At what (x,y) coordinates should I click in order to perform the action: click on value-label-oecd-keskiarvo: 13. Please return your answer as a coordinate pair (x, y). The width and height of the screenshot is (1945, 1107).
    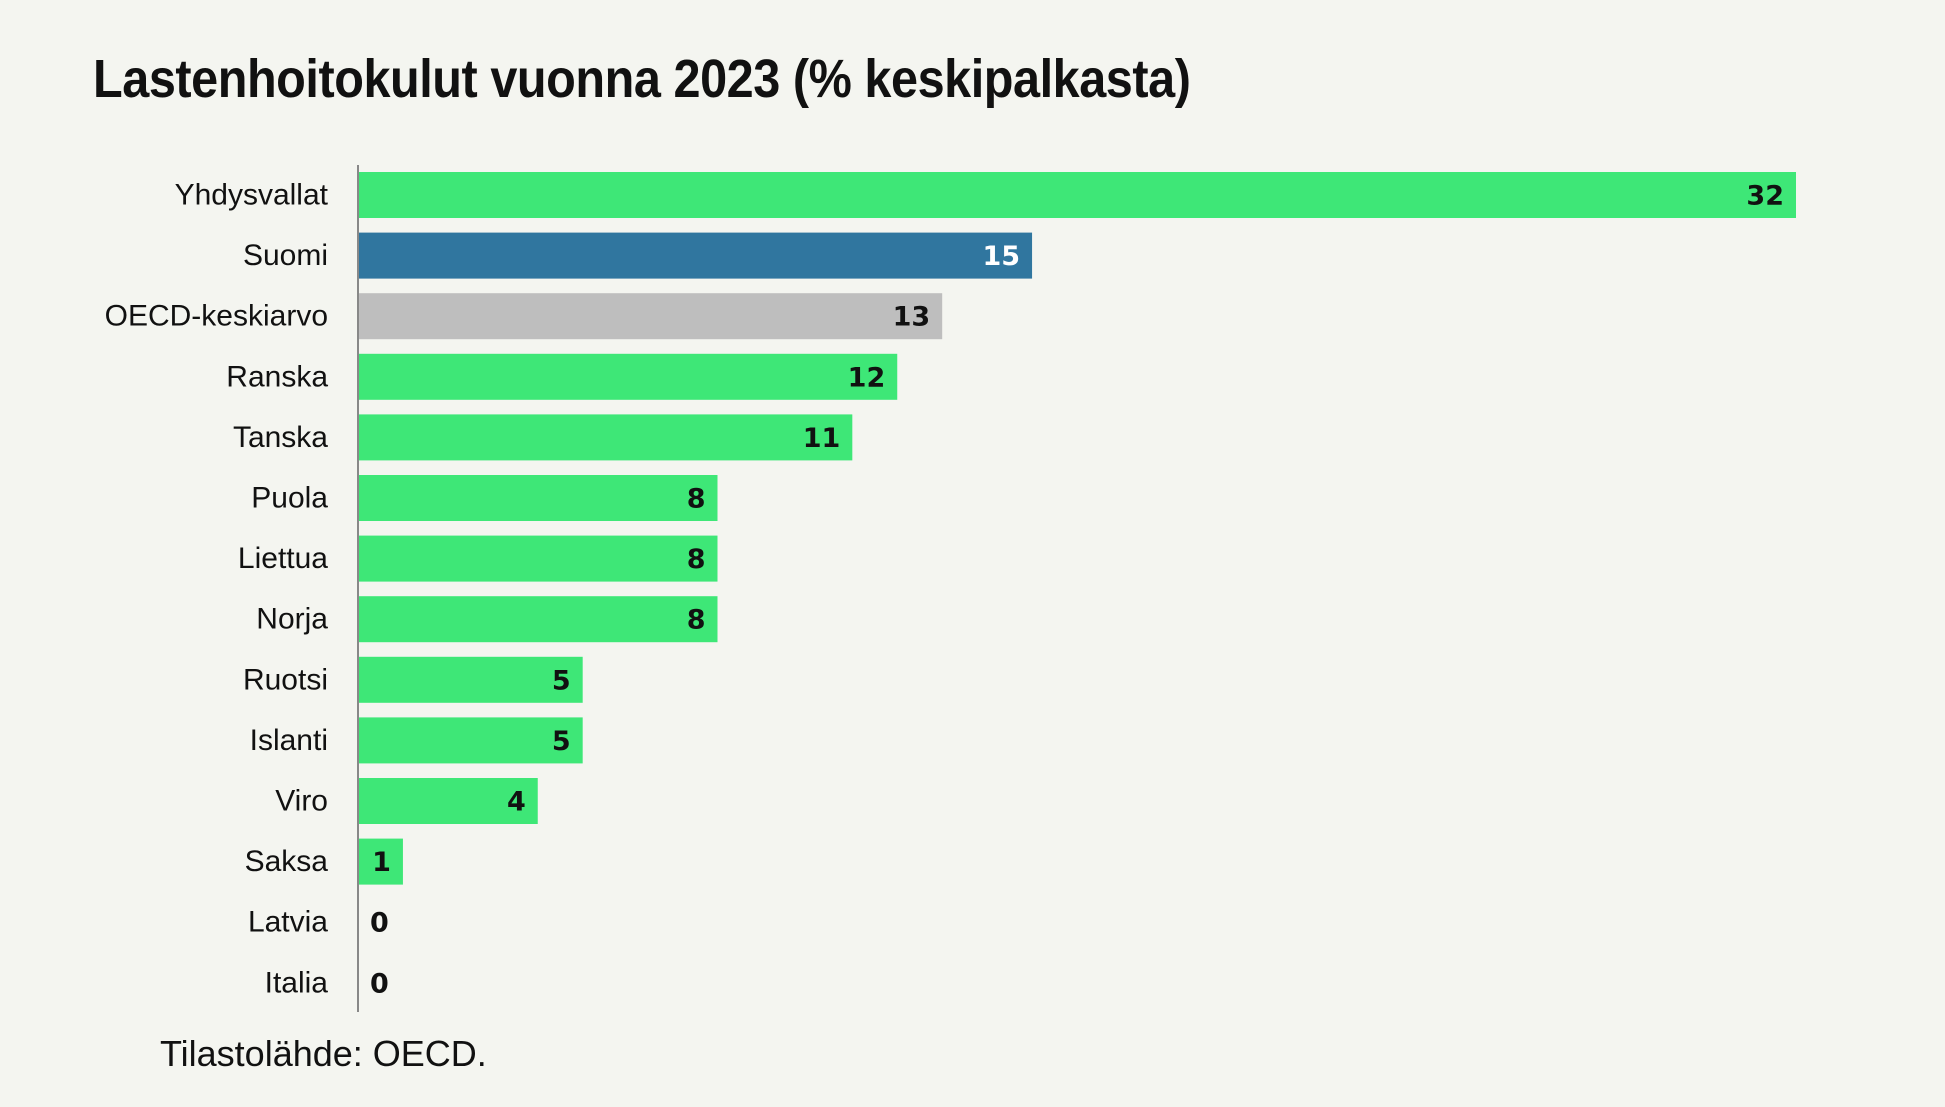
    Looking at the image, I should click on (912, 317).